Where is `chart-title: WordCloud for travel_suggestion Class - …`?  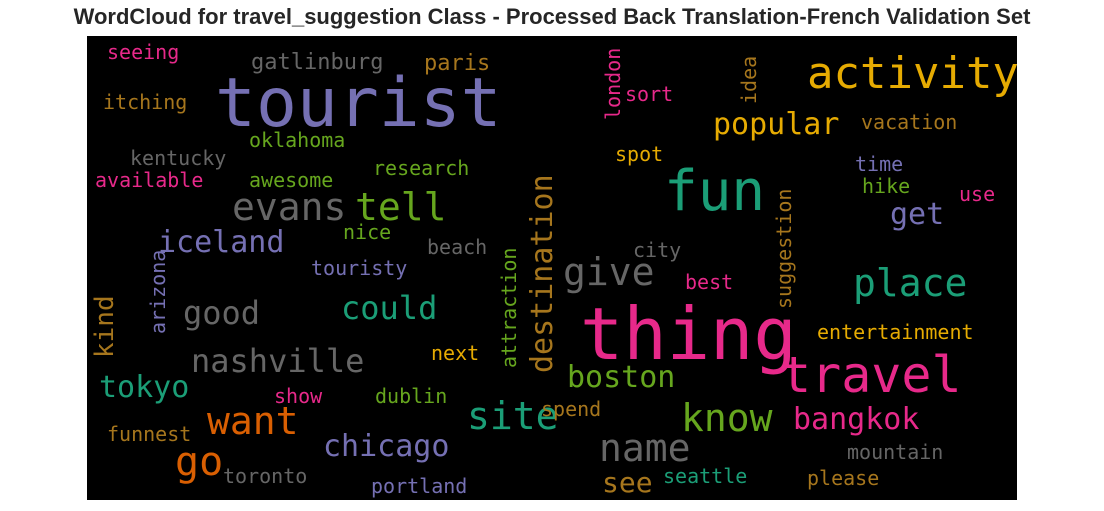 chart-title: WordCloud for travel_suggestion Class - … is located at coordinates (552, 16).